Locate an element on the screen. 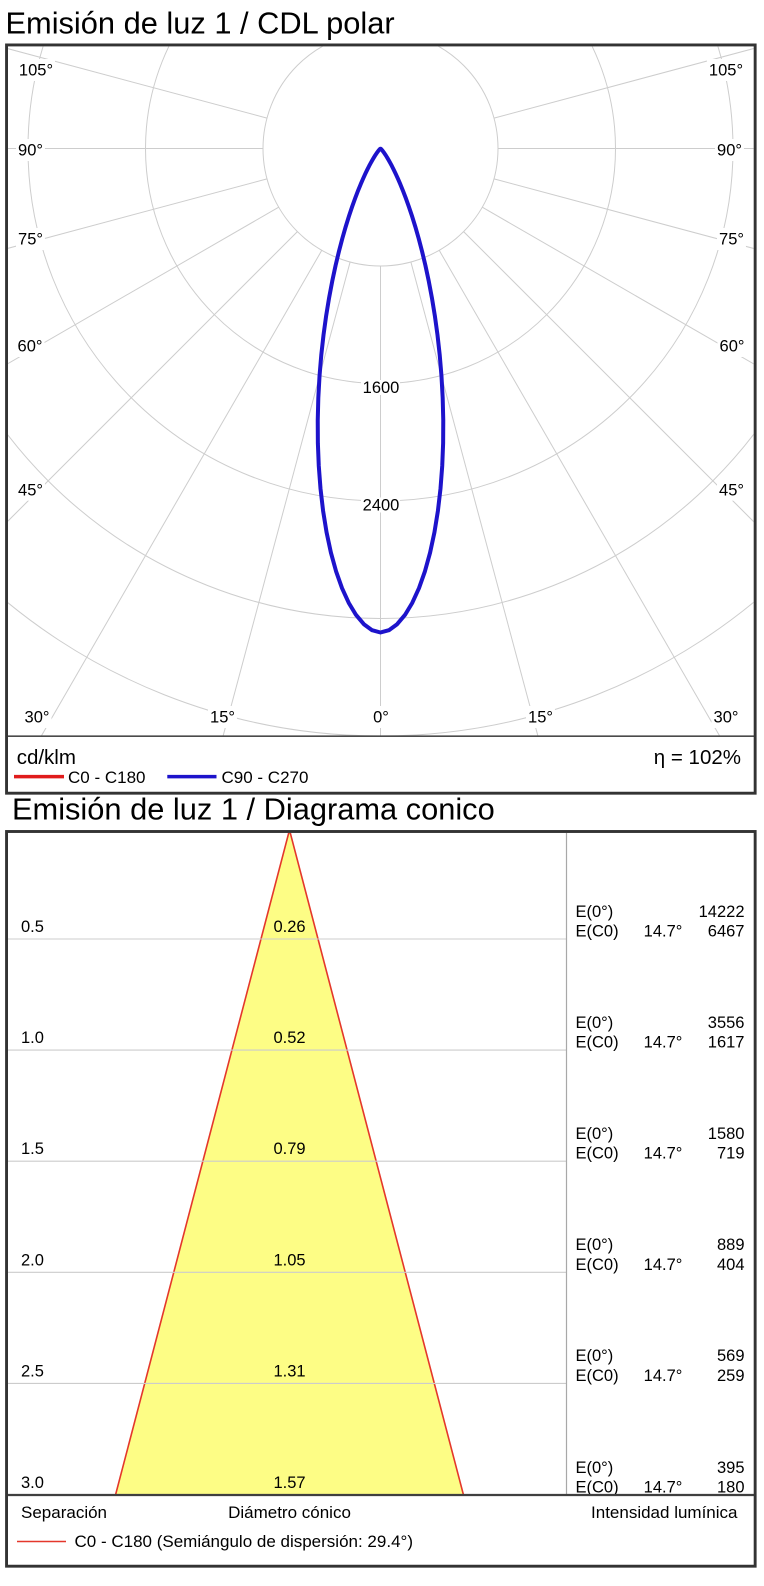 This screenshot has width=764, height=1586. svg-text: 395 is located at coordinates (731, 1468).